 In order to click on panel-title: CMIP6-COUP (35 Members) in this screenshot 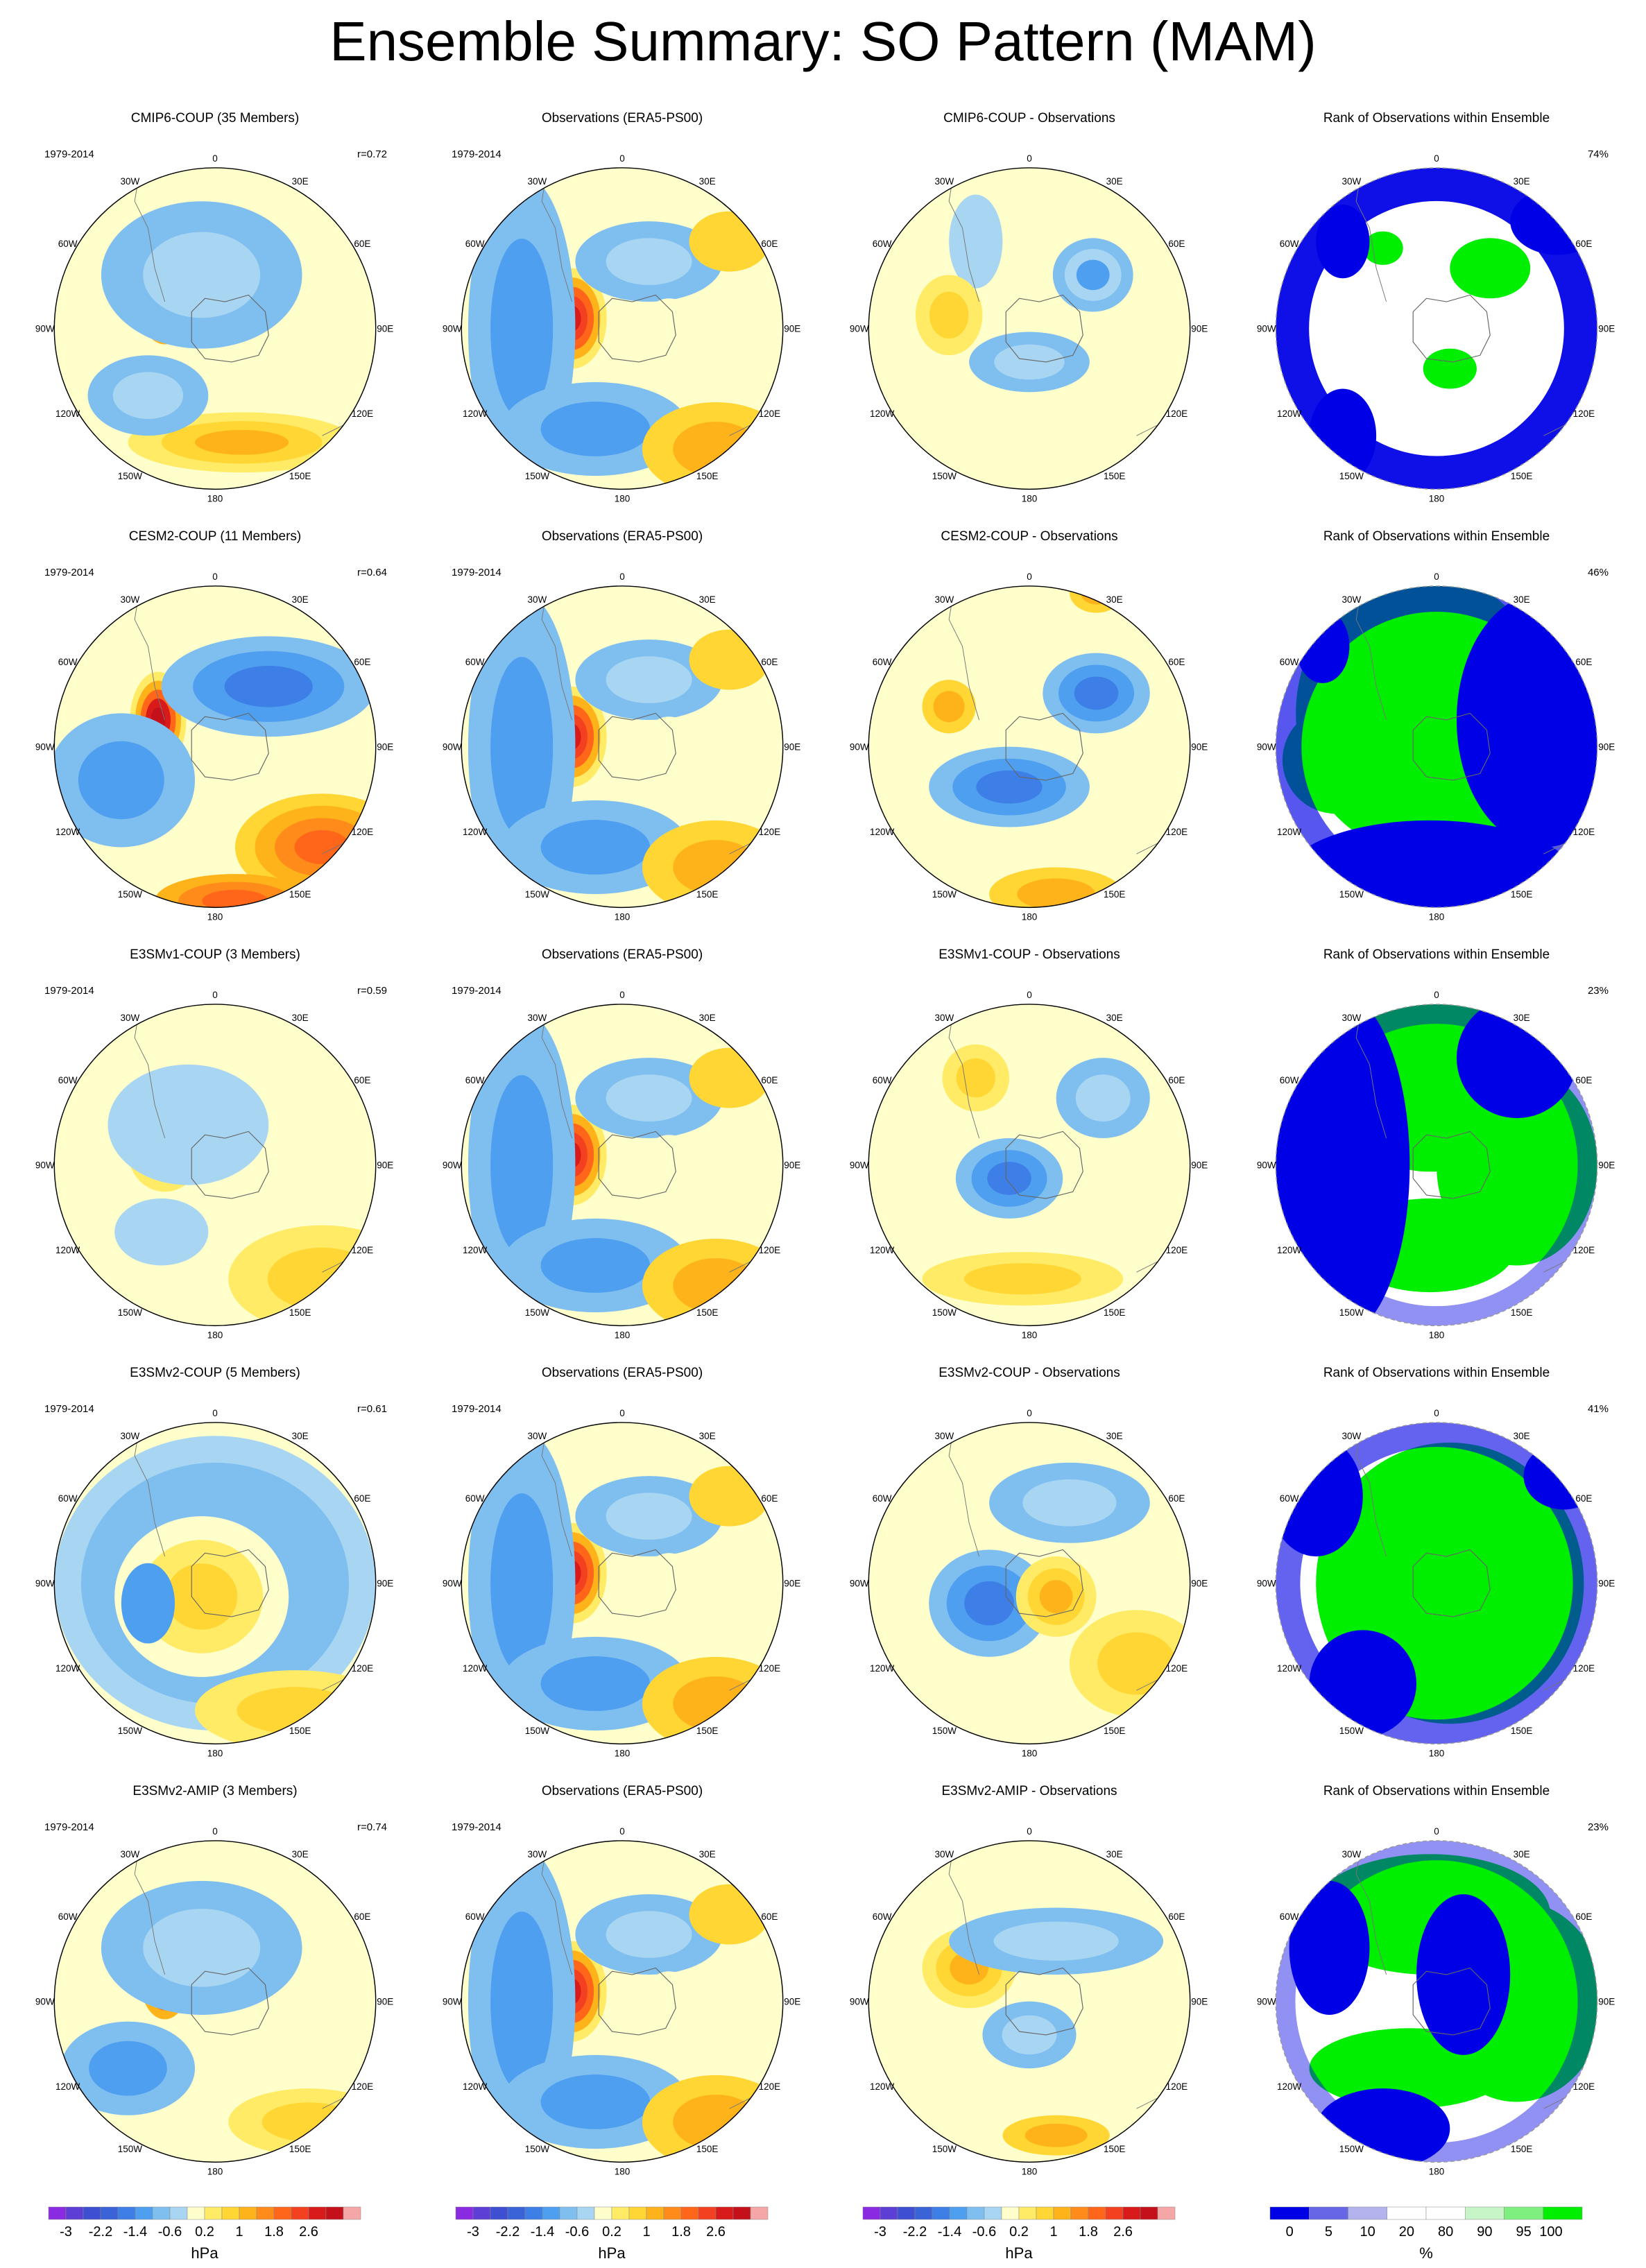, I will do `click(215, 119)`.